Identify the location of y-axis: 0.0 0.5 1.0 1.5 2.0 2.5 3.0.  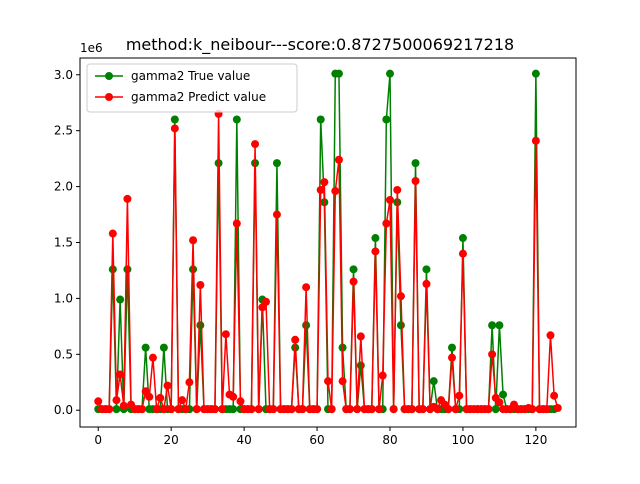
(67, 242).